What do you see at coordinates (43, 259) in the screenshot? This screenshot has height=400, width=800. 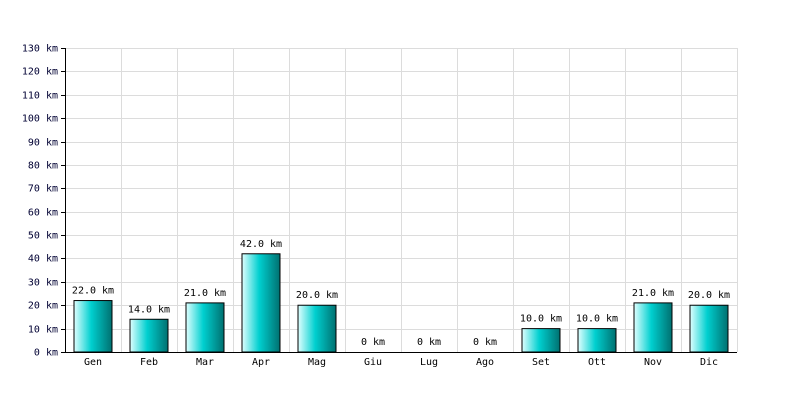 I see `y-tick-label: 40 km` at bounding box center [43, 259].